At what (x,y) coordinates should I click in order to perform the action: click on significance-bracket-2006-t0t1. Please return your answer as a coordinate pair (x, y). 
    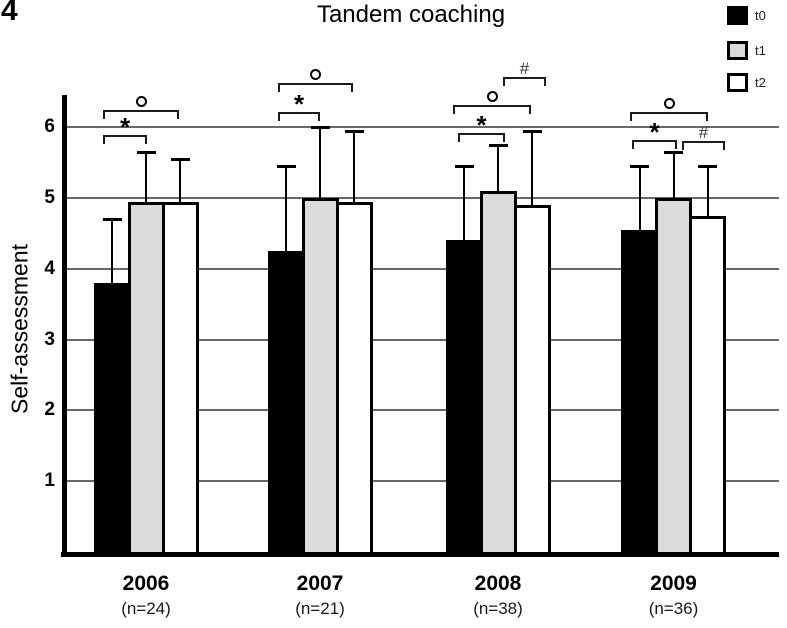
    Looking at the image, I should click on (125, 139).